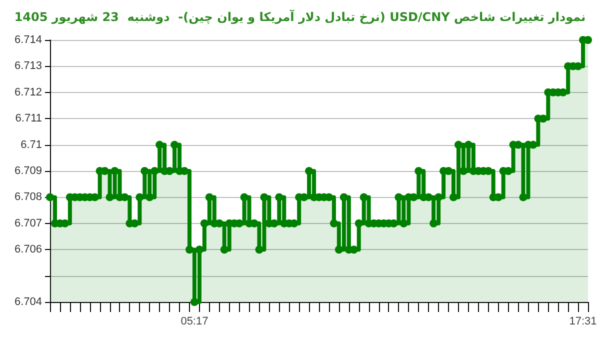  I want to click on x-tick-label: 05:17, so click(194, 322).